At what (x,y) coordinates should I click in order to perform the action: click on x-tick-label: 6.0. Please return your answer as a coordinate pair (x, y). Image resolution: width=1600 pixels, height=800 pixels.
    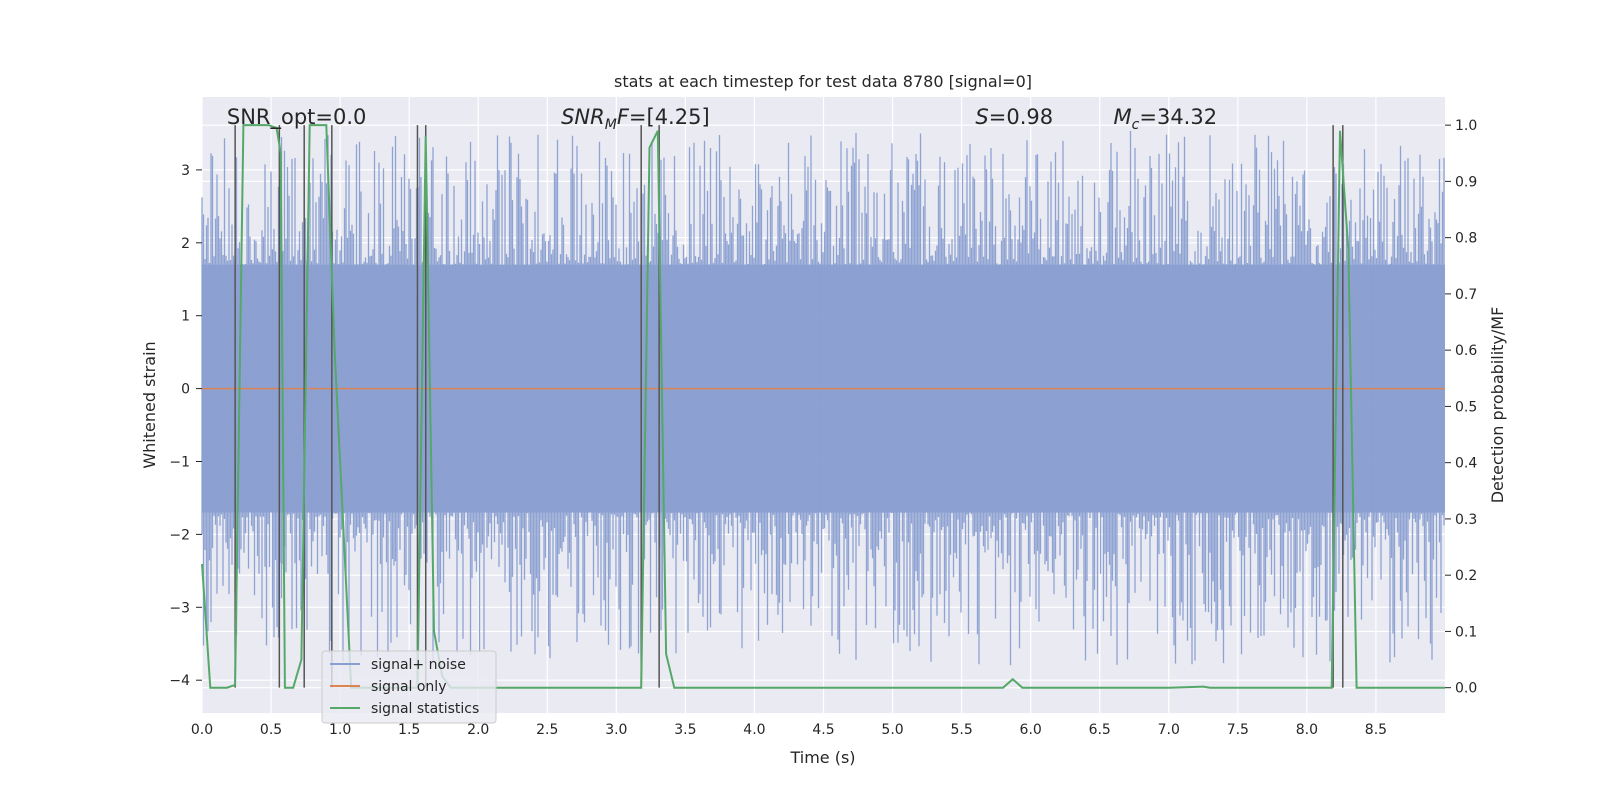
    Looking at the image, I should click on (1031, 730).